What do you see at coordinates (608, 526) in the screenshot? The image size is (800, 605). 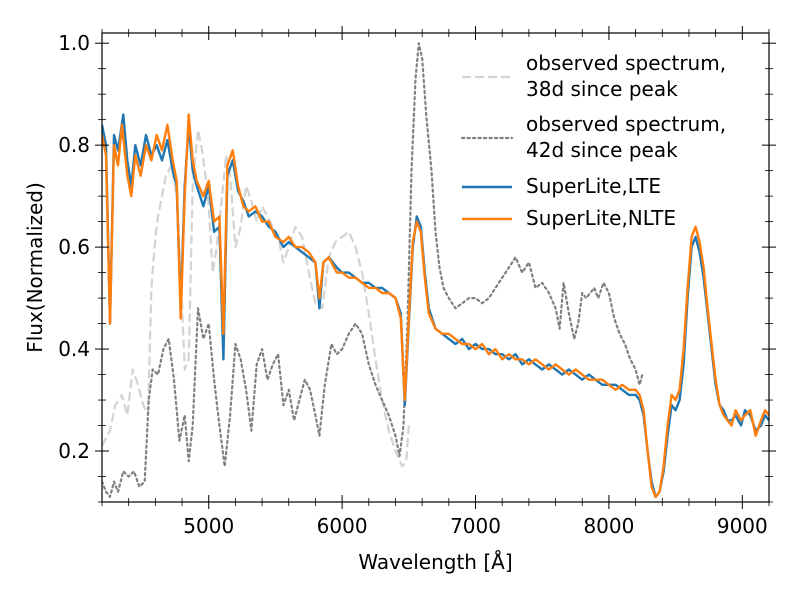 I see `x-tick-label: 8000` at bounding box center [608, 526].